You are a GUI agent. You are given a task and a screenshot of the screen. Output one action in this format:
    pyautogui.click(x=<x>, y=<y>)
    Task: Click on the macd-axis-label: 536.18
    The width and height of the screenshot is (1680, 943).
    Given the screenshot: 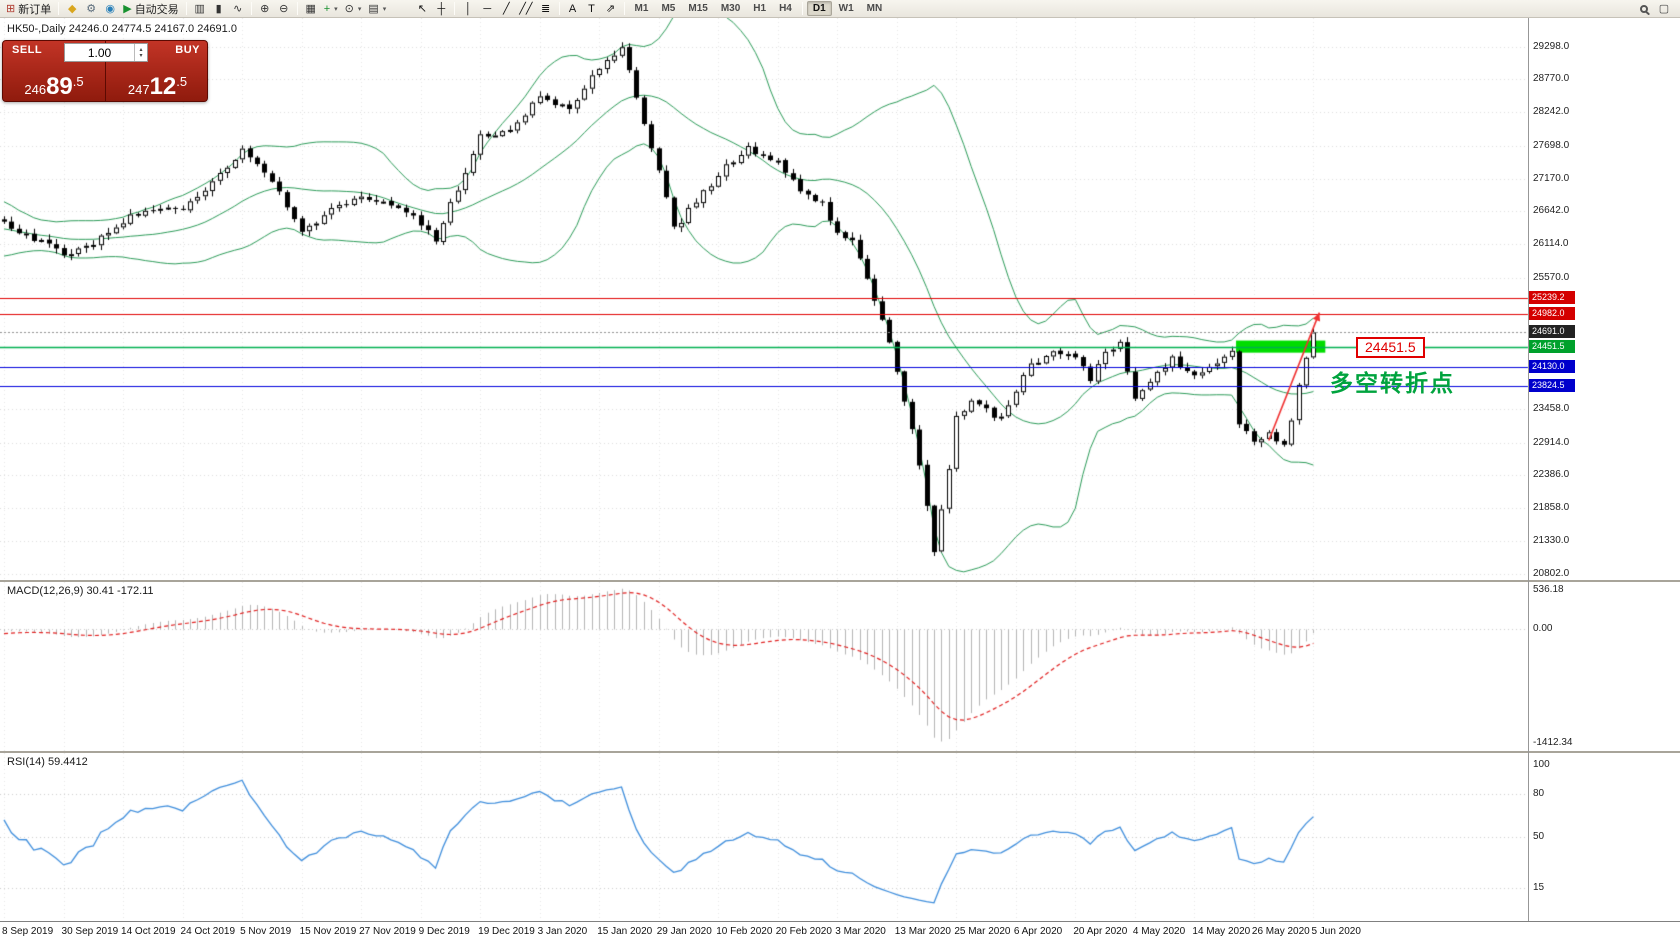 What is the action you would take?
    pyautogui.click(x=1548, y=589)
    